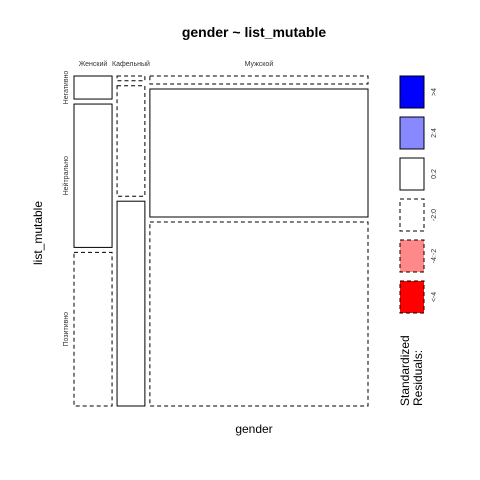 Image resolution: width=480 pixels, height=480 pixels. I want to click on legend-label: <-4, so click(434, 297).